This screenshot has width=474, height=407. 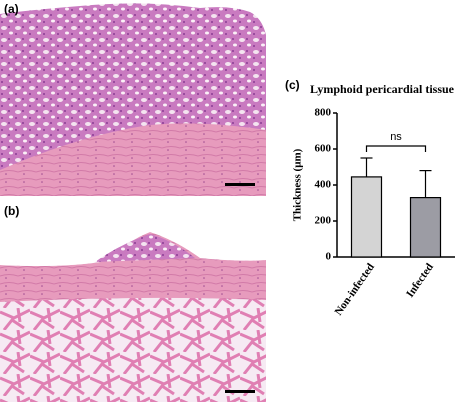 I want to click on panel-label: (c), so click(x=292, y=85).